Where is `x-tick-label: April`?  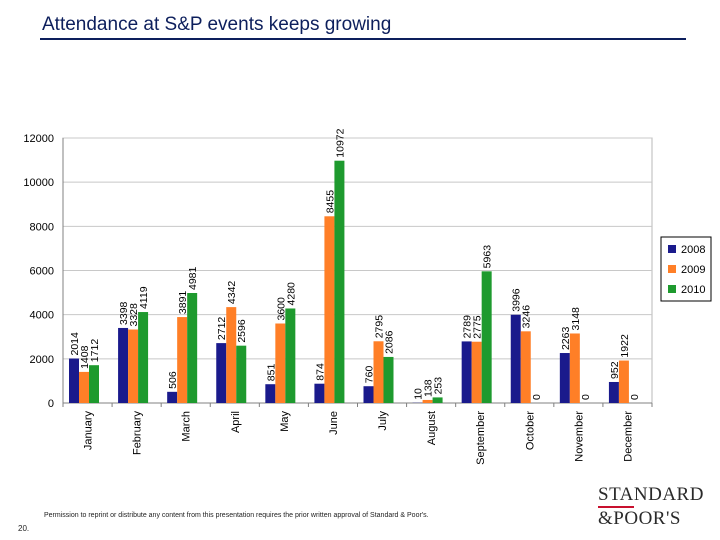
x-tick-label: April is located at coordinates (236, 422).